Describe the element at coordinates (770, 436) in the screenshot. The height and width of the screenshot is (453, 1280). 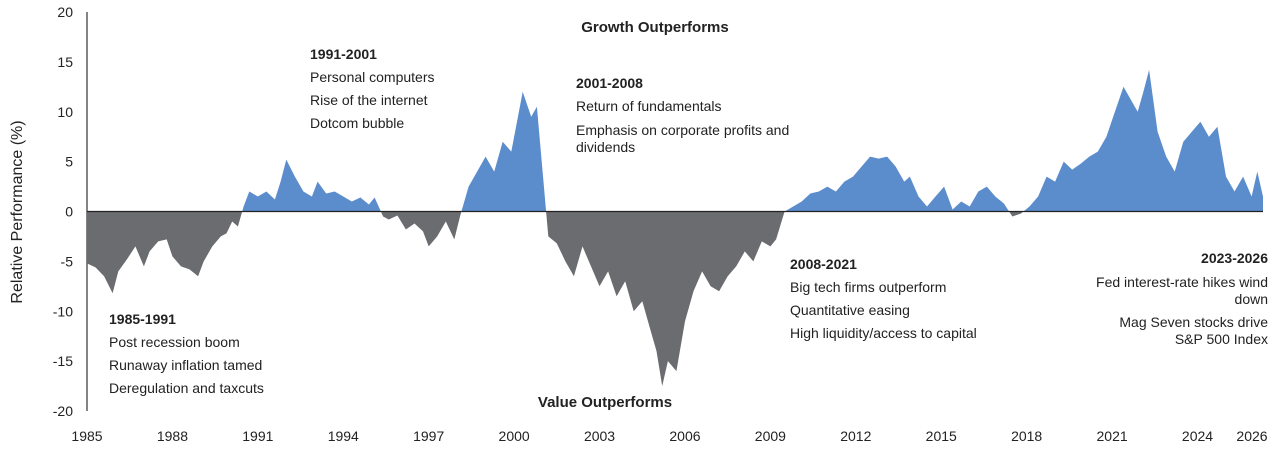
I see `x-tick-label: 2009` at that location.